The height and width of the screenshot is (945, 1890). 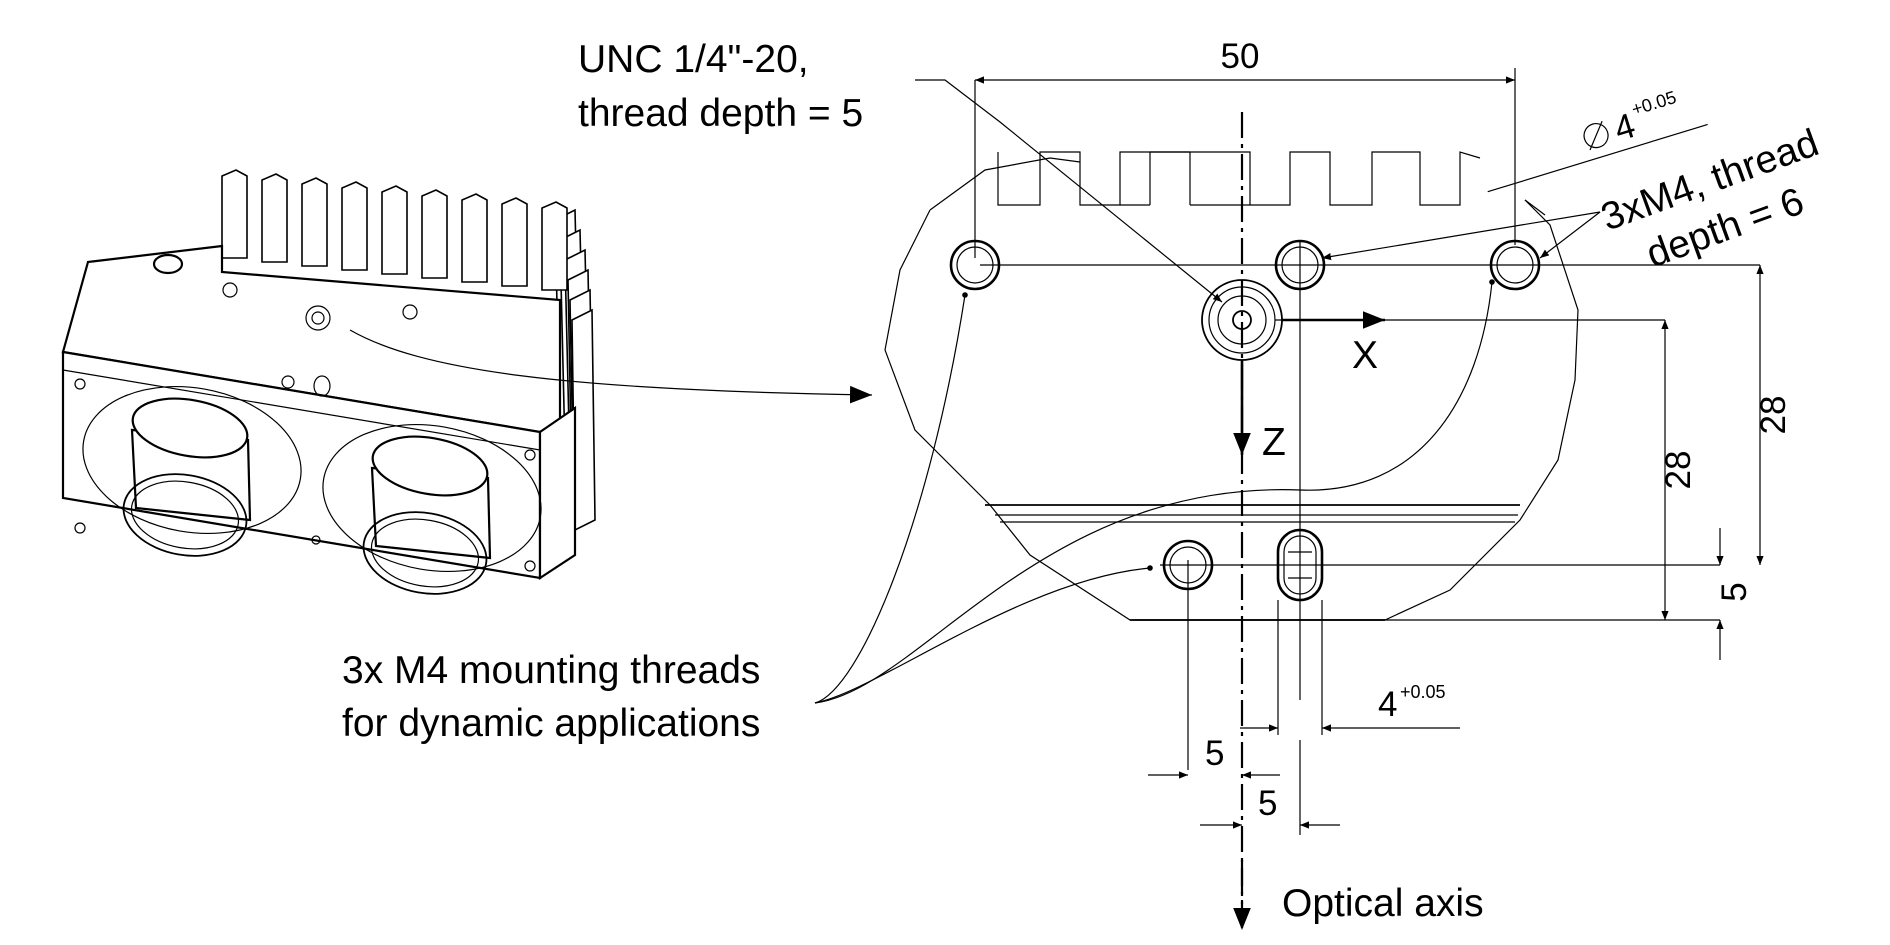 What do you see at coordinates (1653, 103) in the screenshot?
I see `dim-diameter-tolerance: +0.05` at bounding box center [1653, 103].